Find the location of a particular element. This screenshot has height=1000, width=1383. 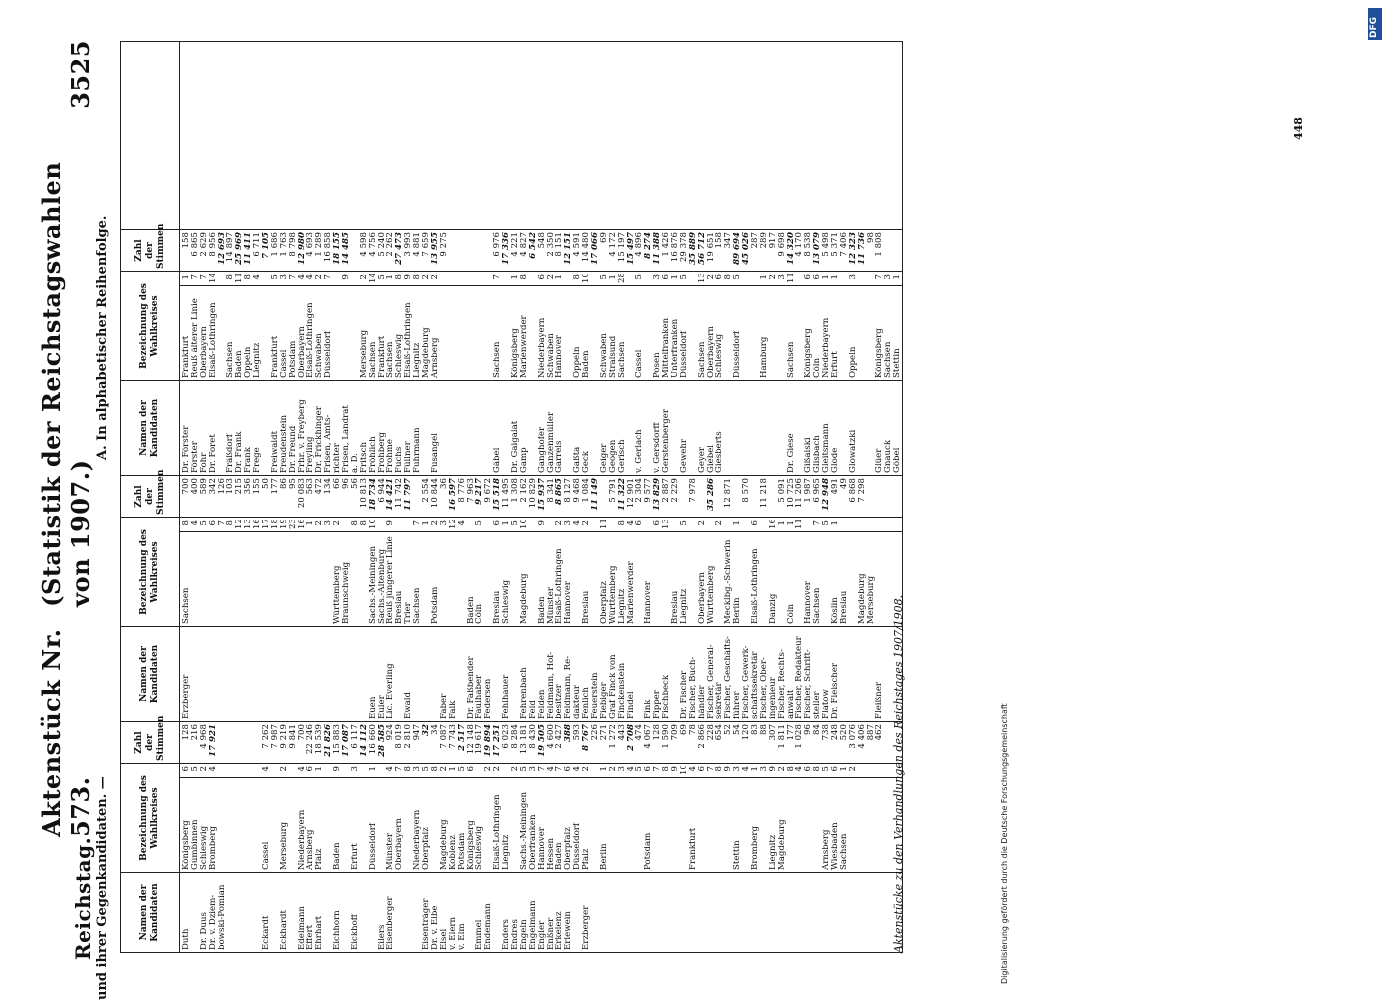

vote-count: 9 219 is located at coordinates (284, 736).